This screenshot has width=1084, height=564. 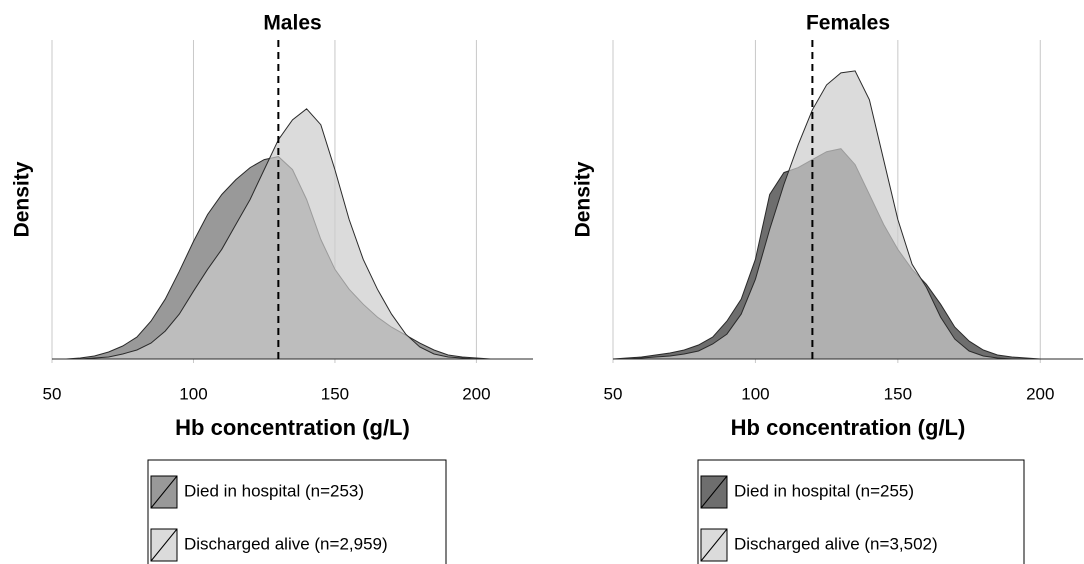 What do you see at coordinates (836, 543) in the screenshot?
I see `legend-label: Discharged alive (n=3,502)` at bounding box center [836, 543].